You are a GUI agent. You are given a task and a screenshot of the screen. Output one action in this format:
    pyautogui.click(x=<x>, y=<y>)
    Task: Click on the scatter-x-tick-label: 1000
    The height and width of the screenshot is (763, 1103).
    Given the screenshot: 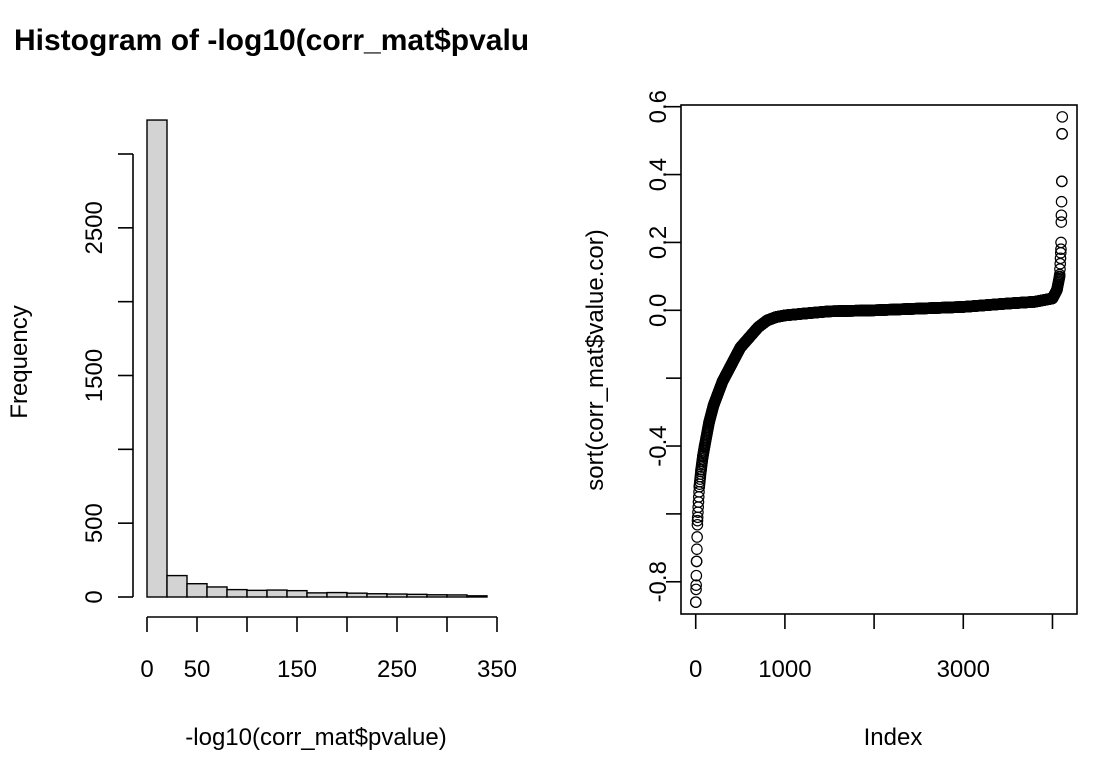 What is the action you would take?
    pyautogui.click(x=784, y=669)
    